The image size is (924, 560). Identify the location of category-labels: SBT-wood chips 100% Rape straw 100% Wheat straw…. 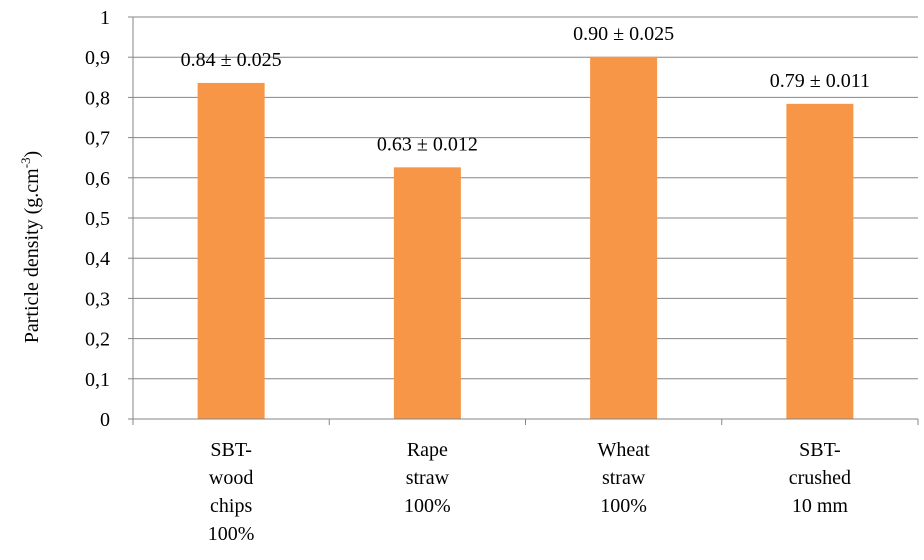
(529, 492).